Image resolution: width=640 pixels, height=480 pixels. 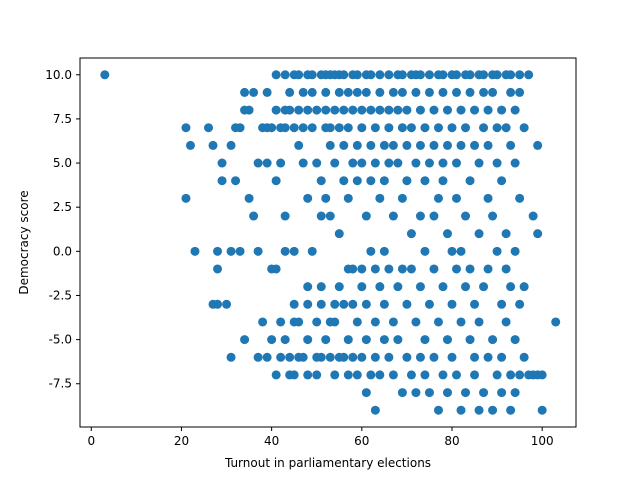 What do you see at coordinates (451, 441) in the screenshot?
I see `x-tick-label: 80` at bounding box center [451, 441].